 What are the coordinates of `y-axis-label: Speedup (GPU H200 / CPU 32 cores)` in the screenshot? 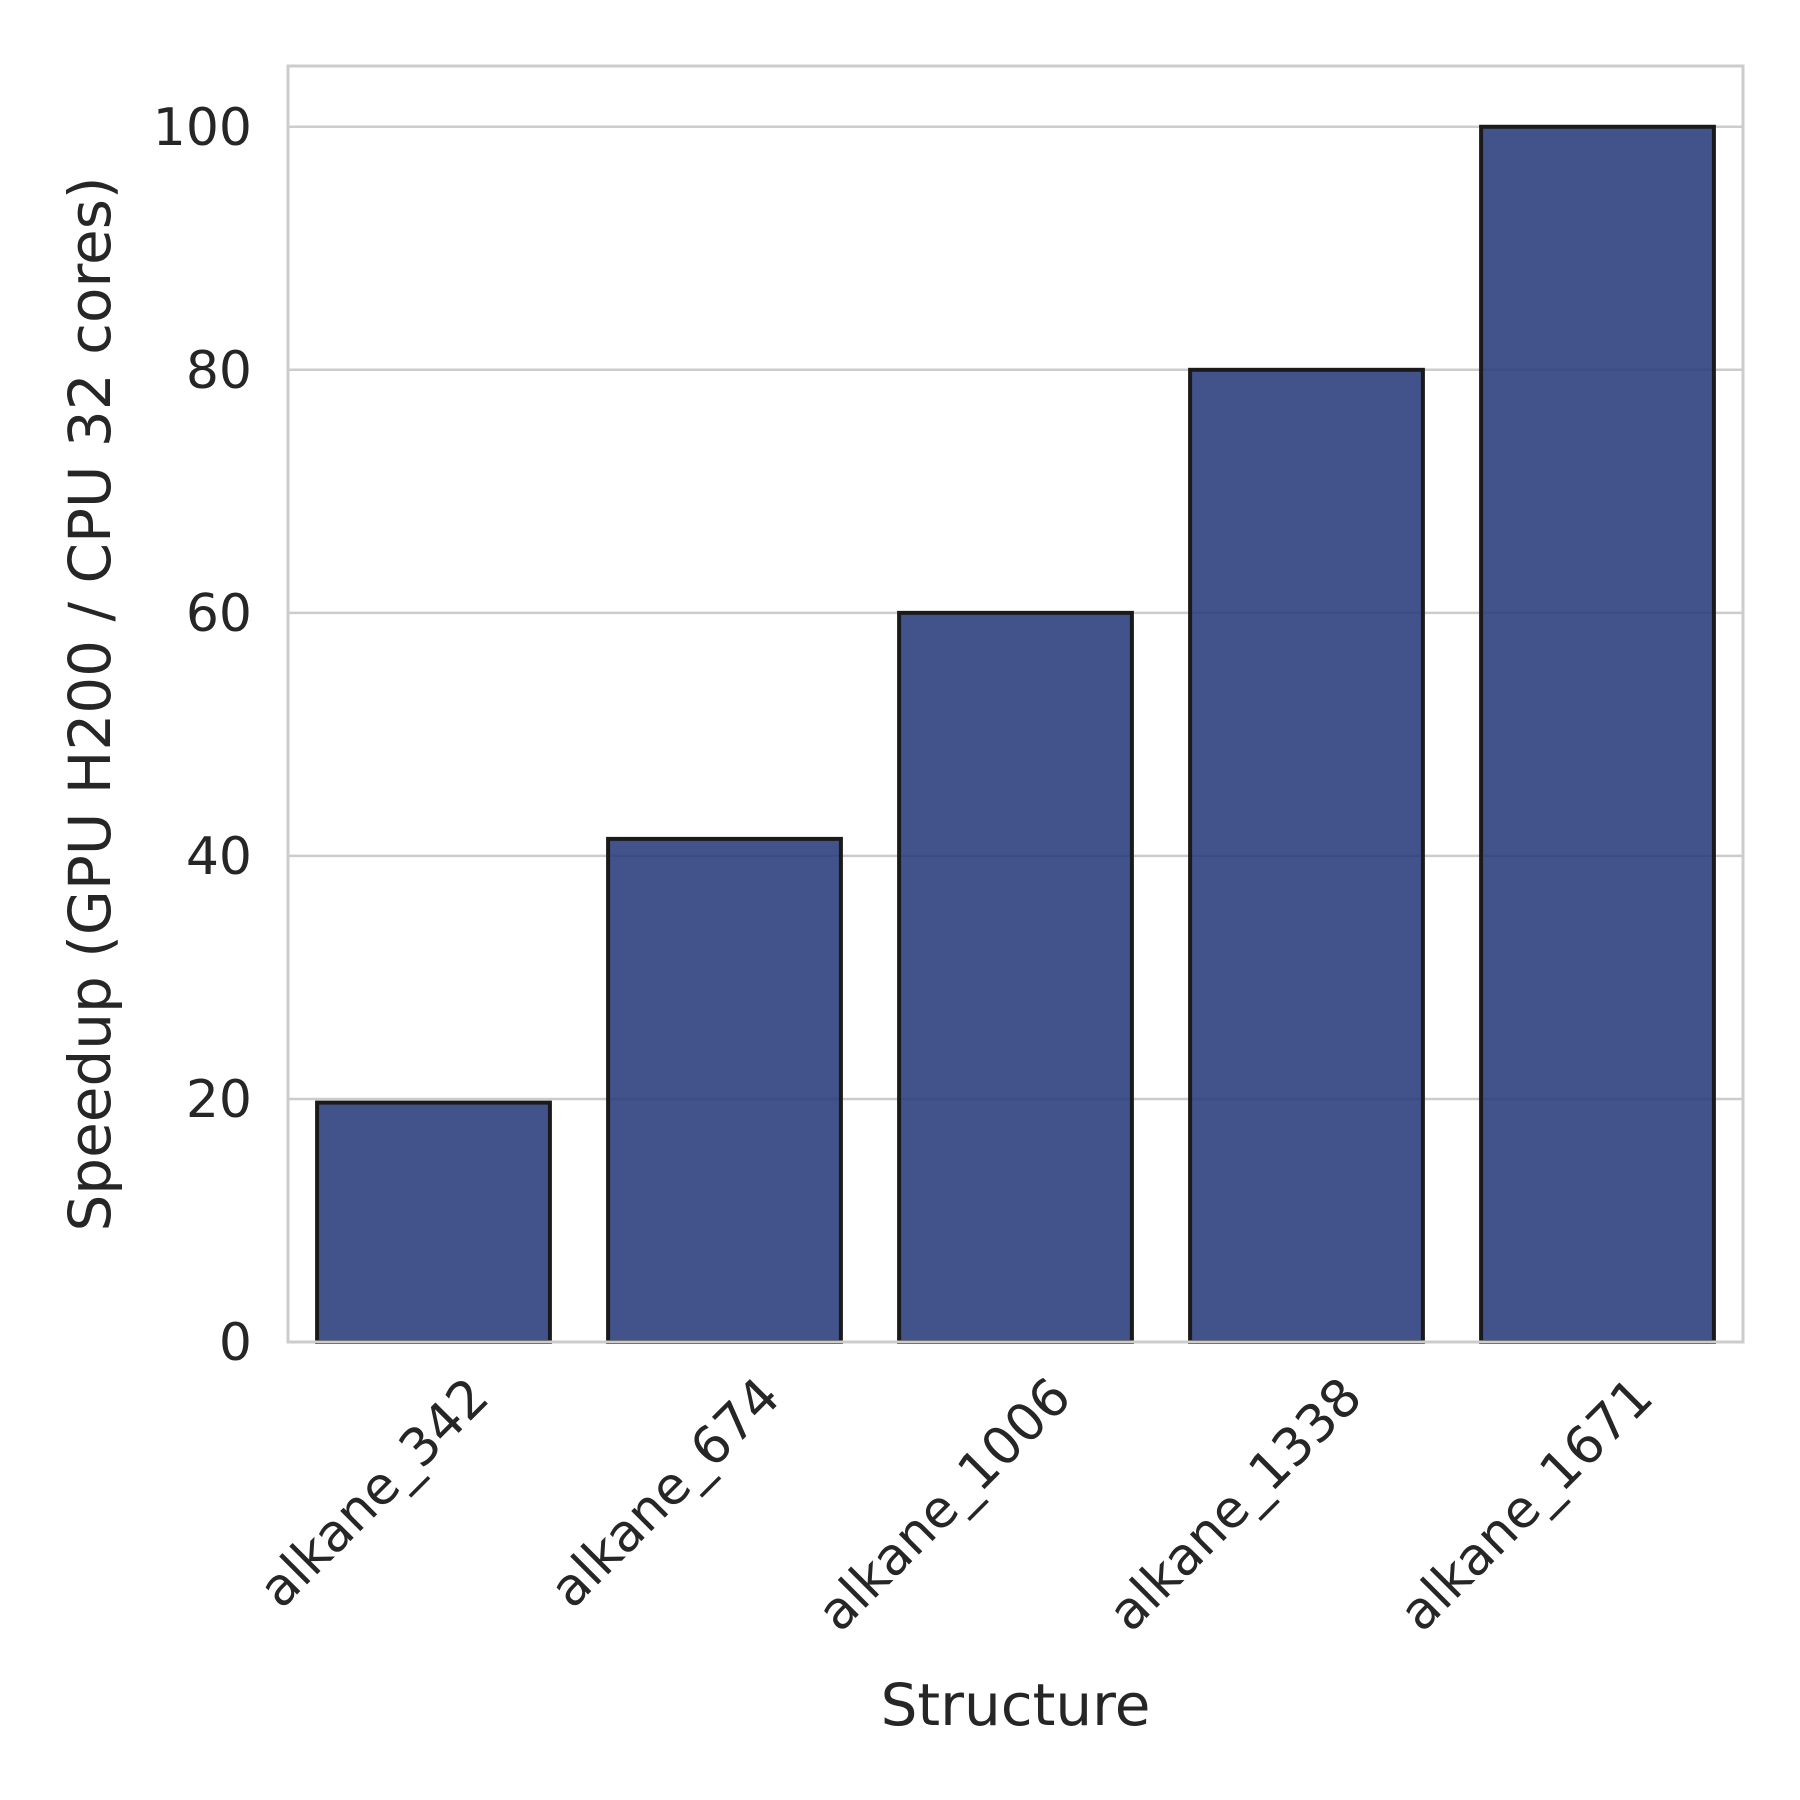 It's located at (90, 703).